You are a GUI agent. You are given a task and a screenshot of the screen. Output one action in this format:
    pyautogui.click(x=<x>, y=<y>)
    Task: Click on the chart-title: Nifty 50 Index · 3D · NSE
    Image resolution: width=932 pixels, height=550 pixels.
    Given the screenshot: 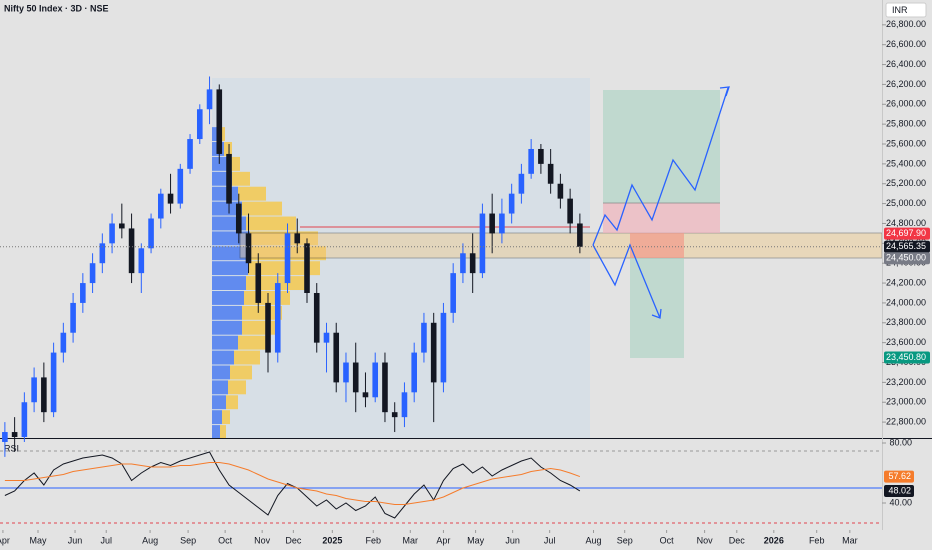 What is the action you would take?
    pyautogui.click(x=56, y=8)
    